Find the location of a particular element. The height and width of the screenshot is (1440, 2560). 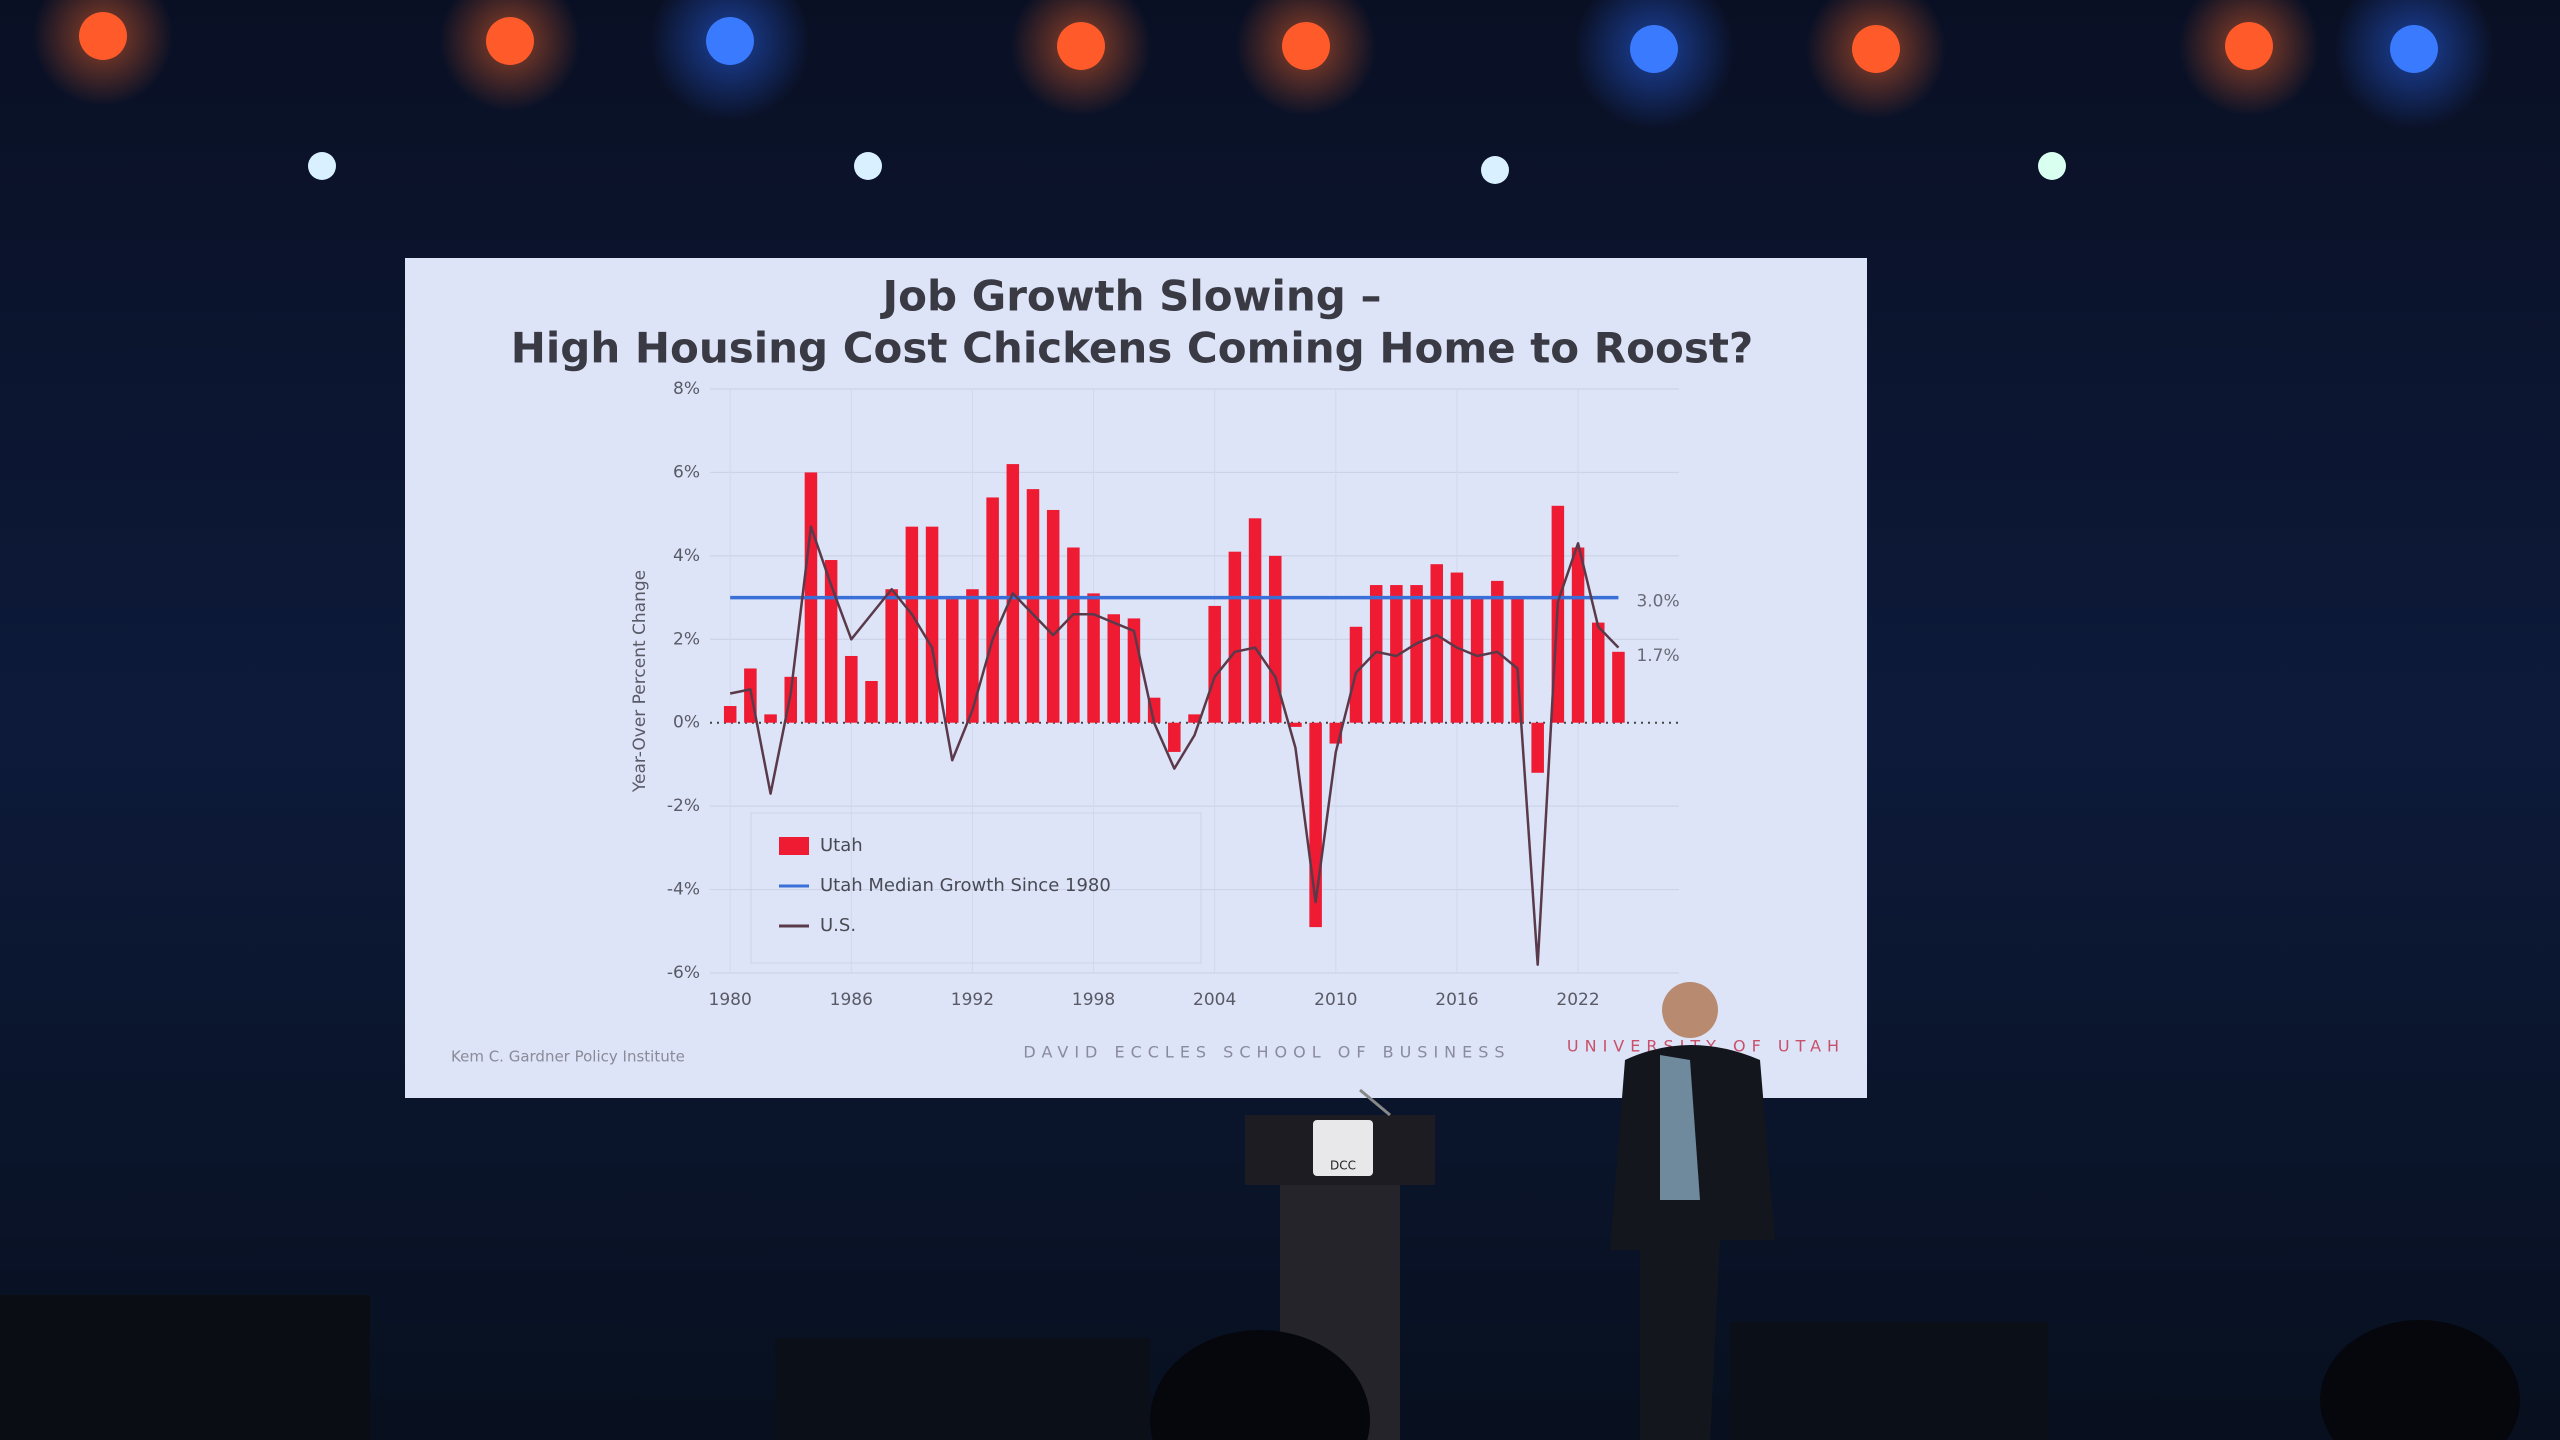

y-axis-label: Year-Over Percent Change is located at coordinates (640, 681).